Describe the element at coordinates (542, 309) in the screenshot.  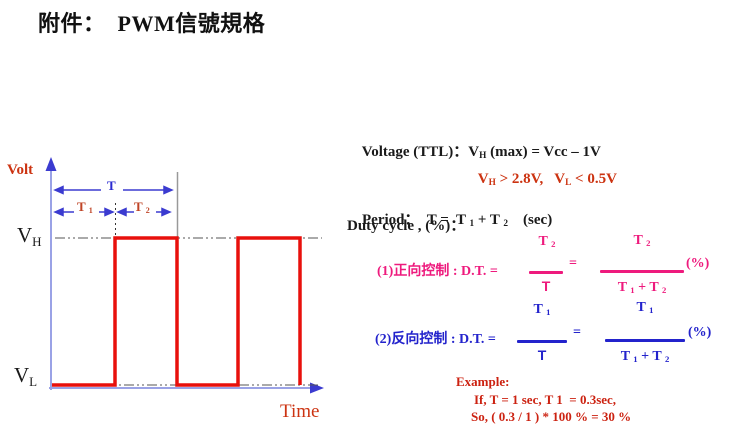
I see `formula2-numerator1: T 1` at that location.